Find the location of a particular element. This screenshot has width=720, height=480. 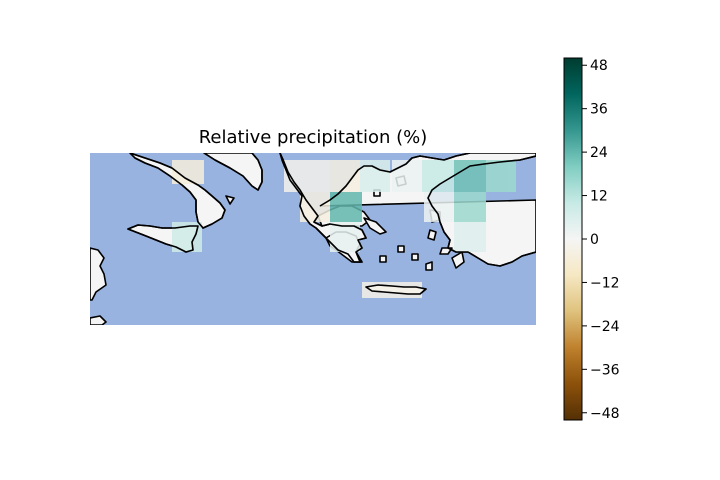

coast-crete is located at coordinates (396, 289).